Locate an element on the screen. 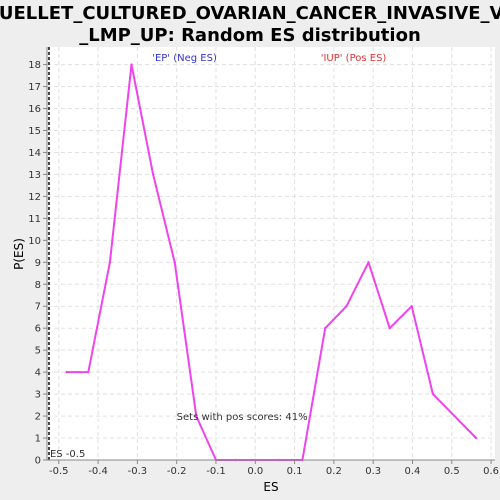 The width and height of the screenshot is (500, 500). observed-es-label: ES -0.5 is located at coordinates (67, 454).